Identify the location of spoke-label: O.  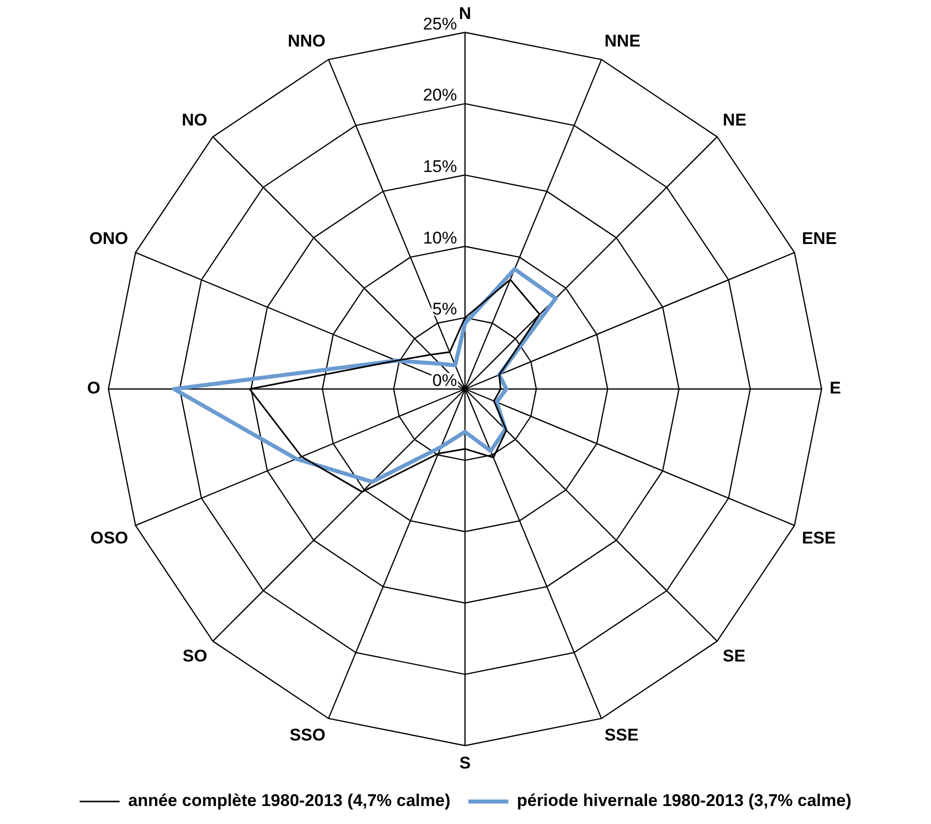
(93, 388).